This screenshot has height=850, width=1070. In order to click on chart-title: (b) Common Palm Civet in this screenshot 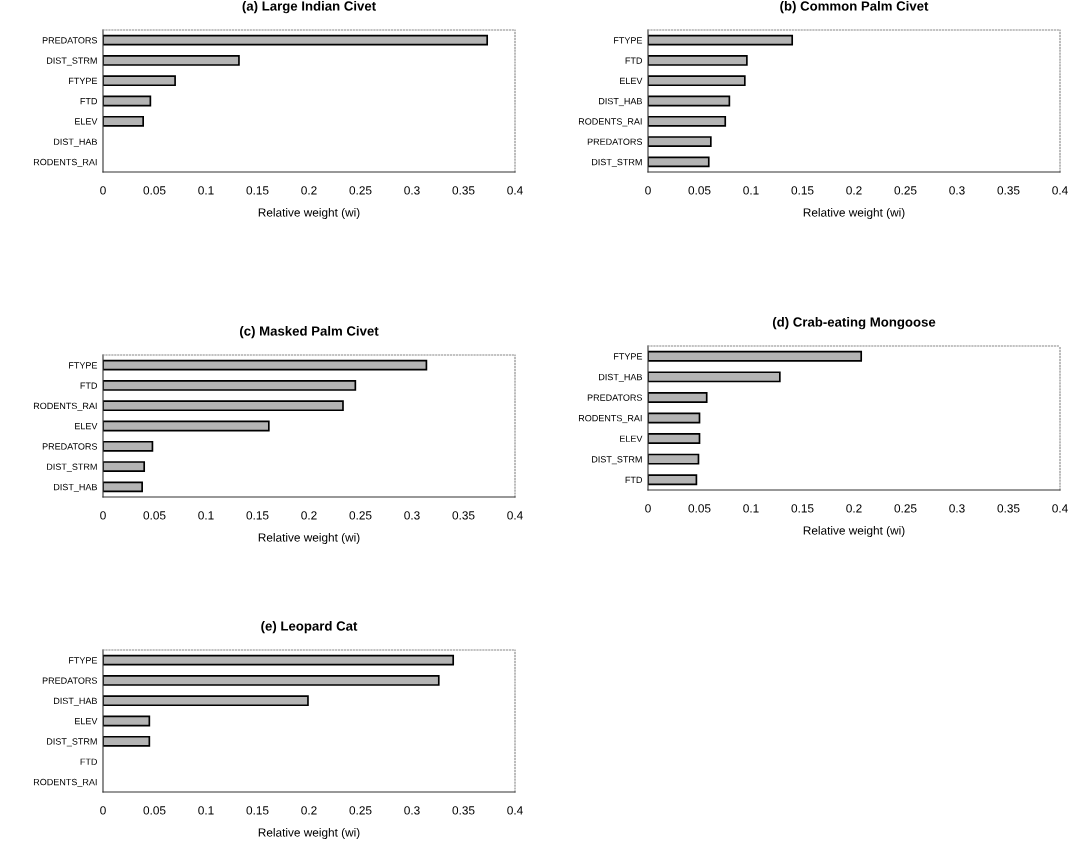, I will do `click(854, 7)`.